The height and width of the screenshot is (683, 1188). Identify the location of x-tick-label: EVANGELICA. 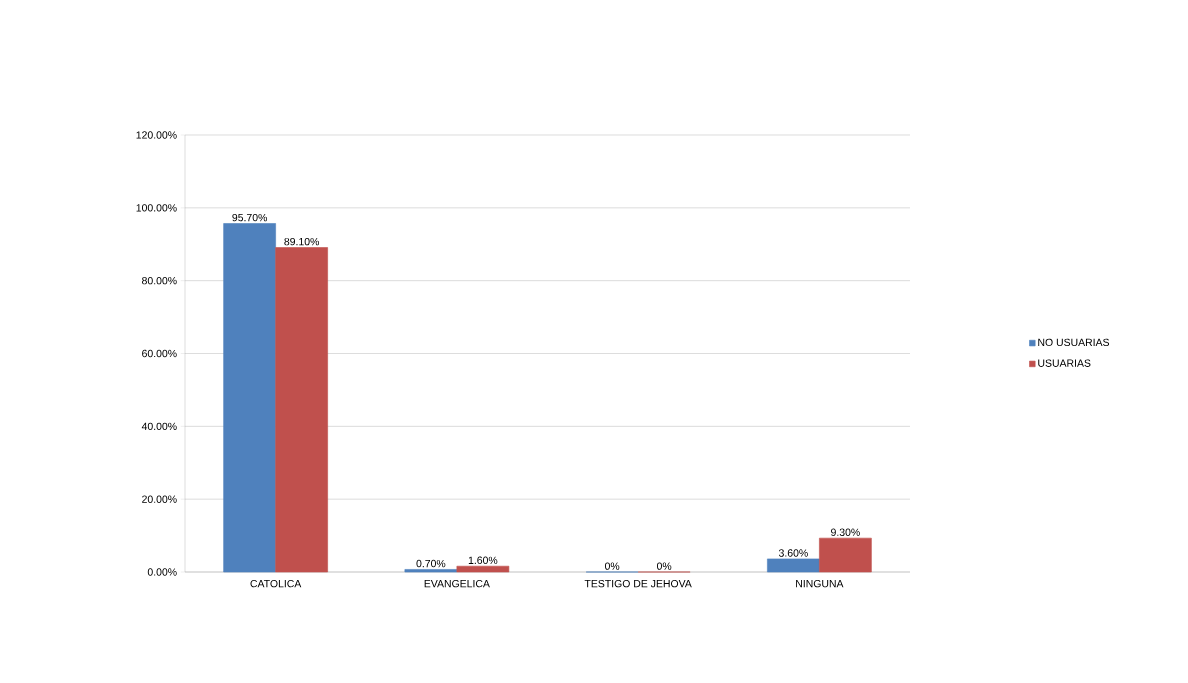
(457, 583).